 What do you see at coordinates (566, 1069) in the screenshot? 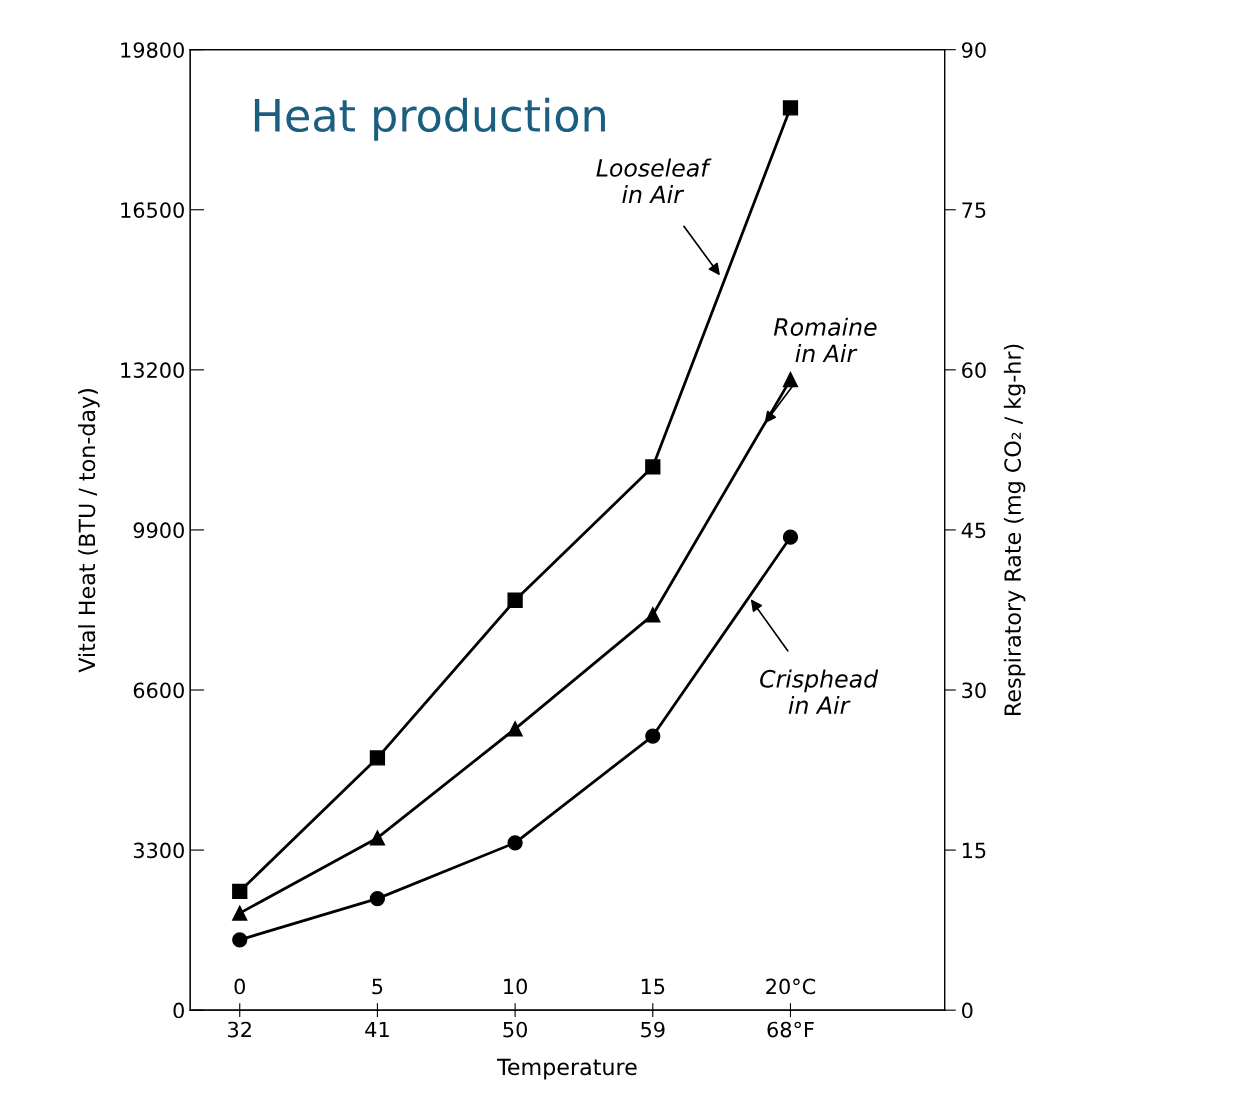
I see `x-axis-title: Temperature` at bounding box center [566, 1069].